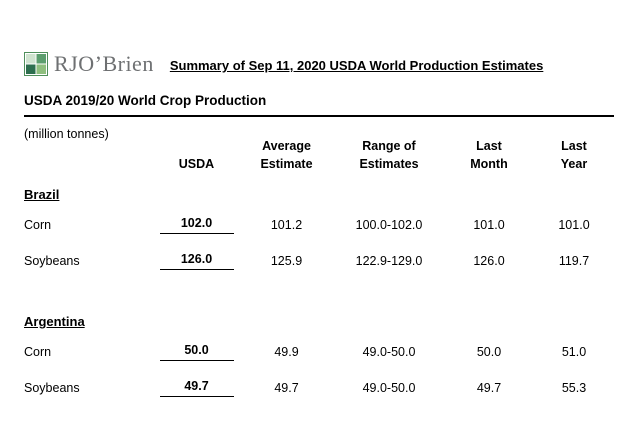  I want to click on rjobrien-logo-text: RJO’Brien, so click(104, 63).